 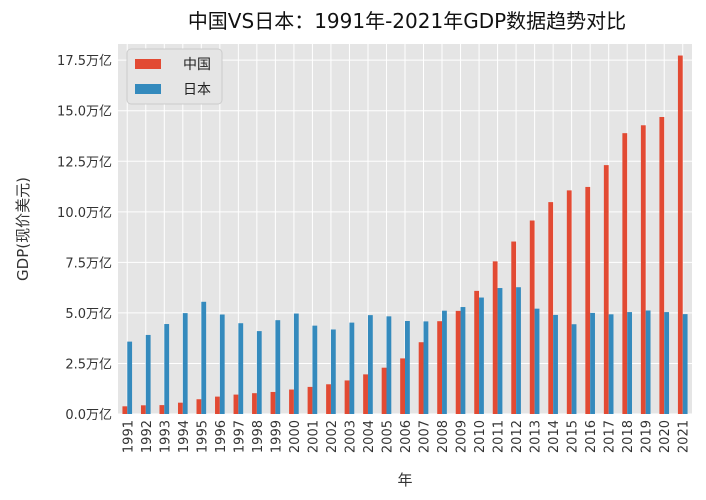 I want to click on bar-japan-1992, so click(x=148, y=374).